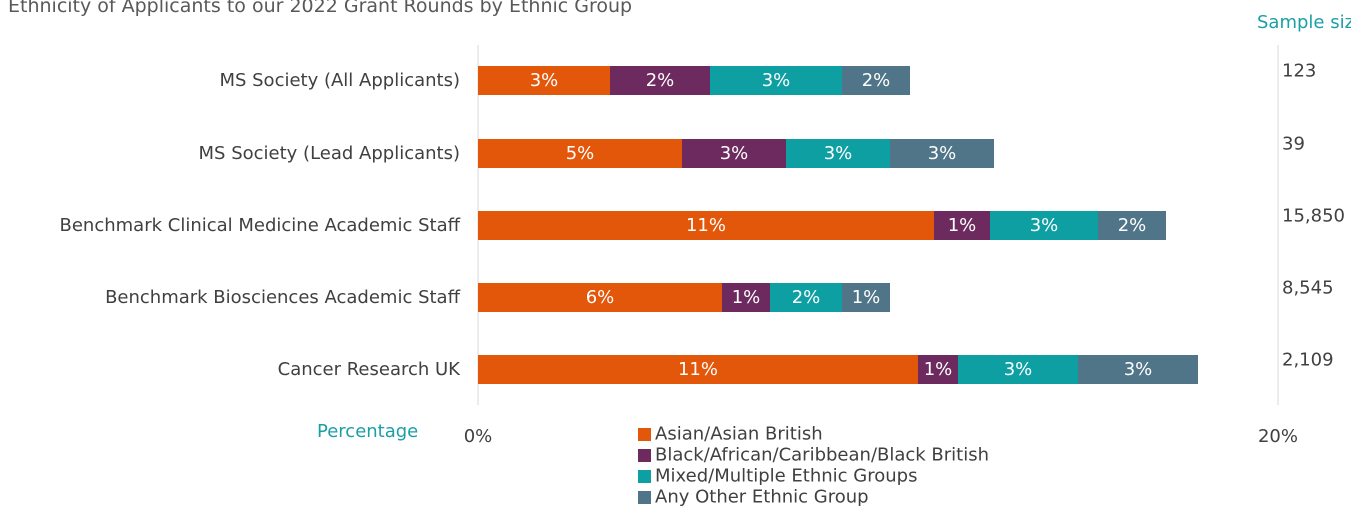 The height and width of the screenshot is (508, 1351). I want to click on sample-size-header: Sample size, so click(1304, 22).